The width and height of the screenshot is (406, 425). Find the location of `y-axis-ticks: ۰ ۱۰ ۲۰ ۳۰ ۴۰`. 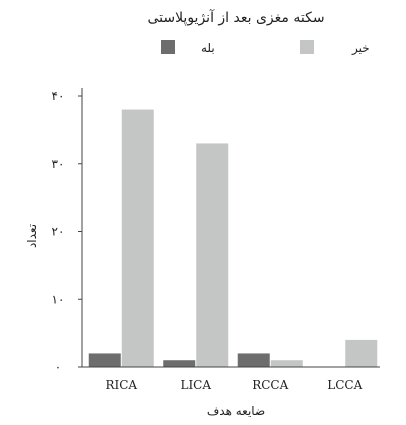

y-axis-ticks: ۰ ۱۰ ۲۰ ۳۰ ۴۰ is located at coordinates (67, 231).